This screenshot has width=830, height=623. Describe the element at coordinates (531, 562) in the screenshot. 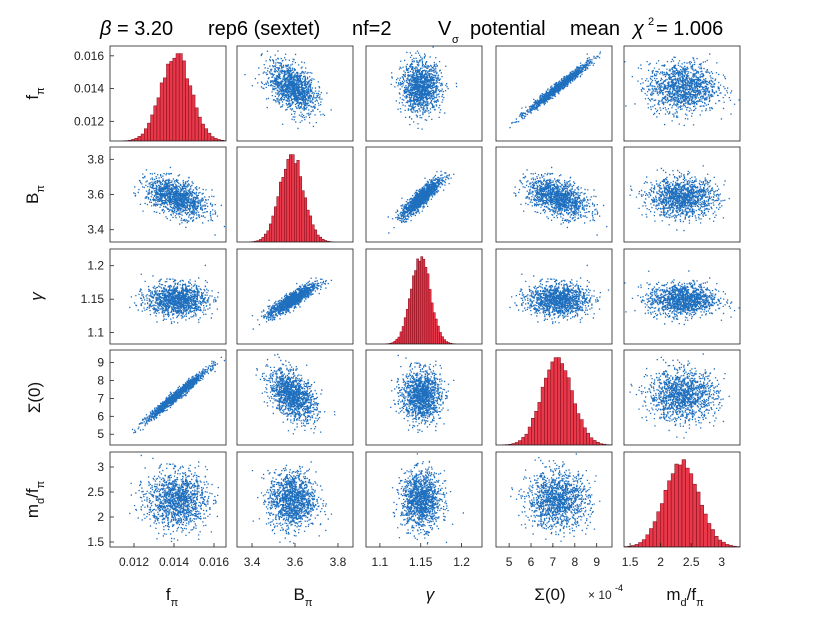

I see `xtick-label: 6` at that location.